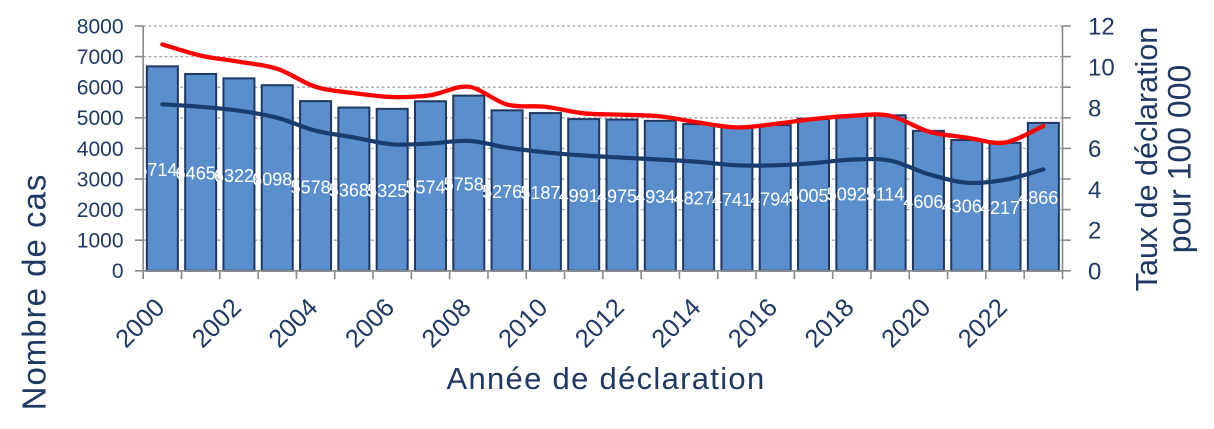 This screenshot has width=1214, height=429. I want to click on svg-text: 6, so click(1094, 149).